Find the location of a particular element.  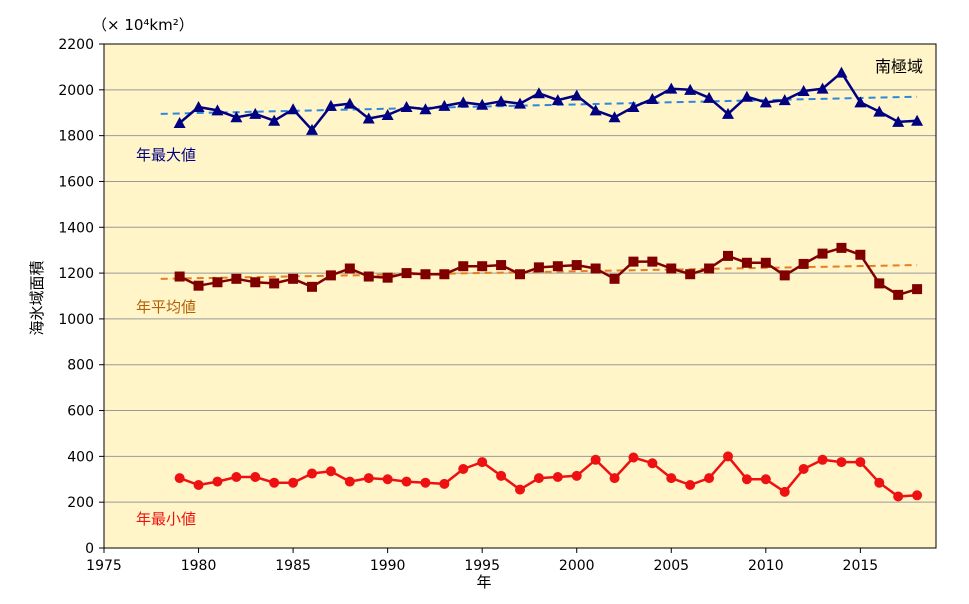

y-tick-label: 1600 is located at coordinates (76, 182).